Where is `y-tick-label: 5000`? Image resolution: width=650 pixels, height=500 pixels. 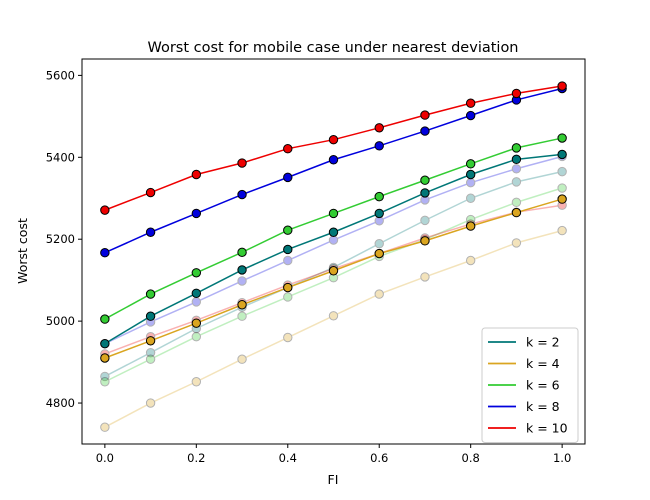 y-tick-label: 5000 is located at coordinates (60, 321).